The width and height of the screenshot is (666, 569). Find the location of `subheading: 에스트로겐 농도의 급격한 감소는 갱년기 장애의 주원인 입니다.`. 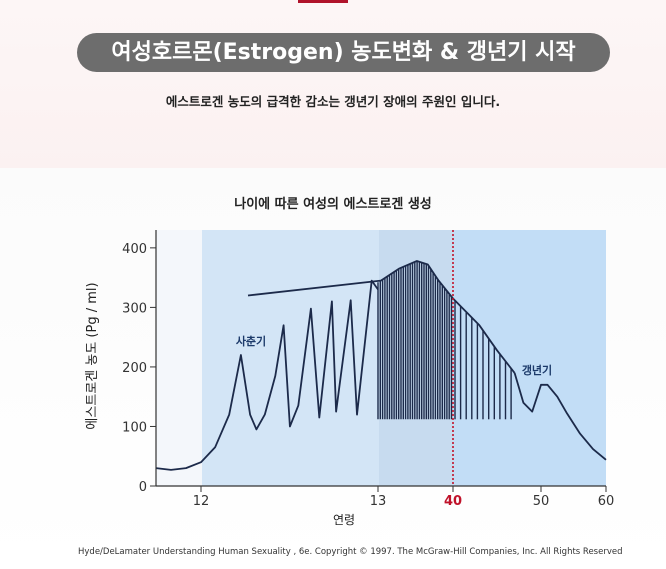

subheading: 에스트로겐 농도의 급격한 감소는 갱년기 장애의 주원인 입니다. is located at coordinates (333, 101).